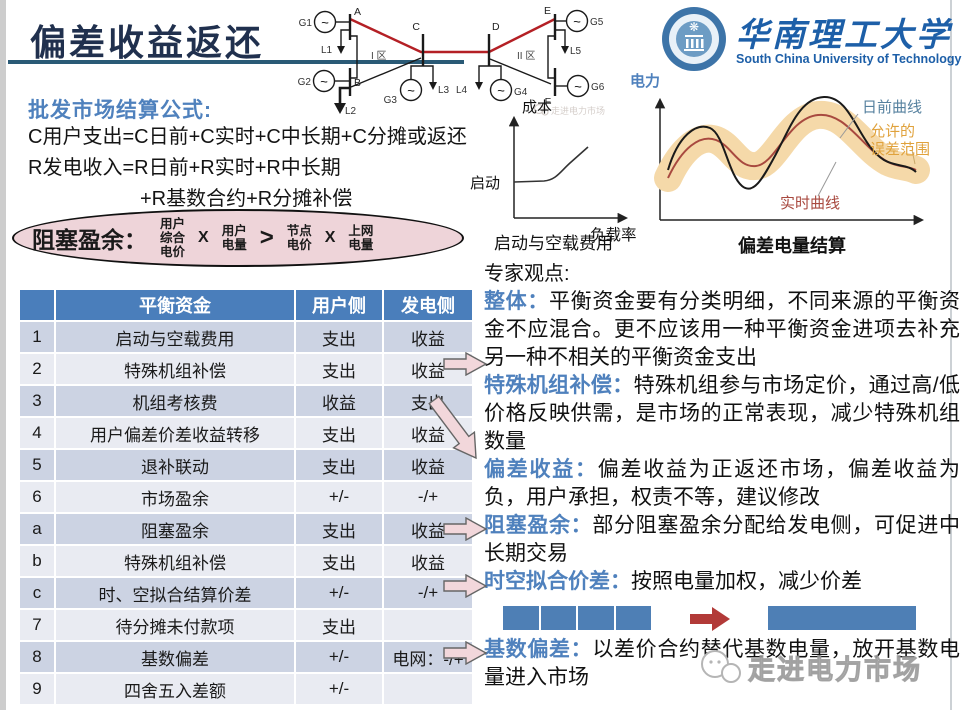 The width and height of the screenshot is (964, 710). What do you see at coordinates (345, 101) in the screenshot?
I see `load-l2: L2` at bounding box center [345, 101].